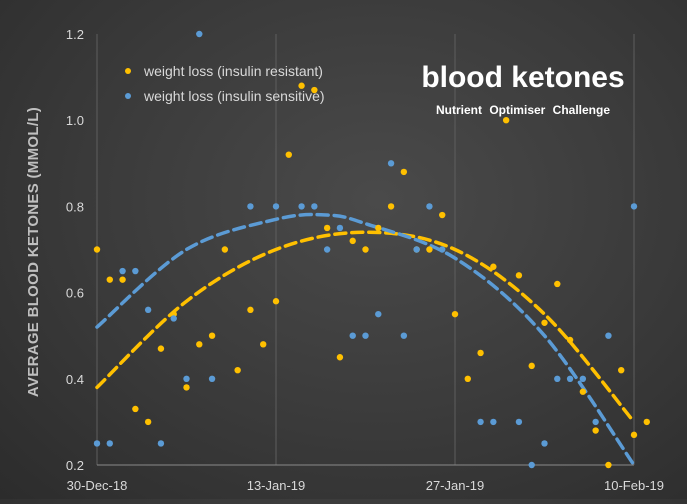 Image resolution: width=687 pixels, height=504 pixels. What do you see at coordinates (455, 485) in the screenshot?
I see `x-tick-label: 27-Jan-19` at bounding box center [455, 485].